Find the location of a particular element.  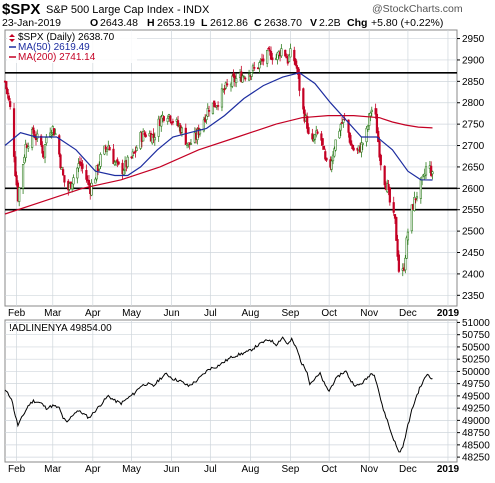

price-x-tick-label: 2019 is located at coordinates (448, 313).